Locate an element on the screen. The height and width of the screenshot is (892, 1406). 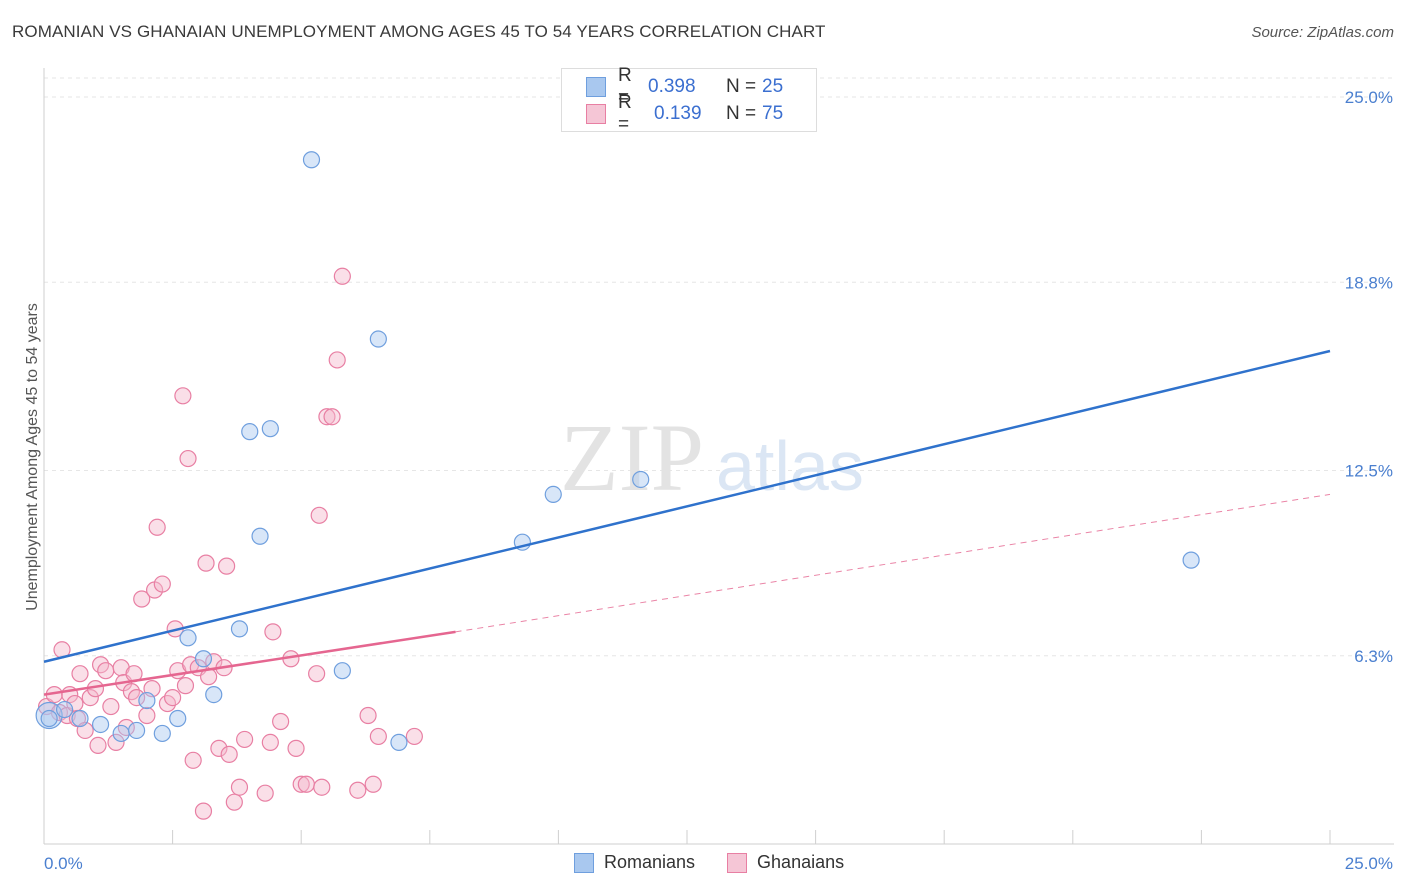
legend-row-ghanaians: R = 0.139 N = 75 is located at coordinates (685, 113).